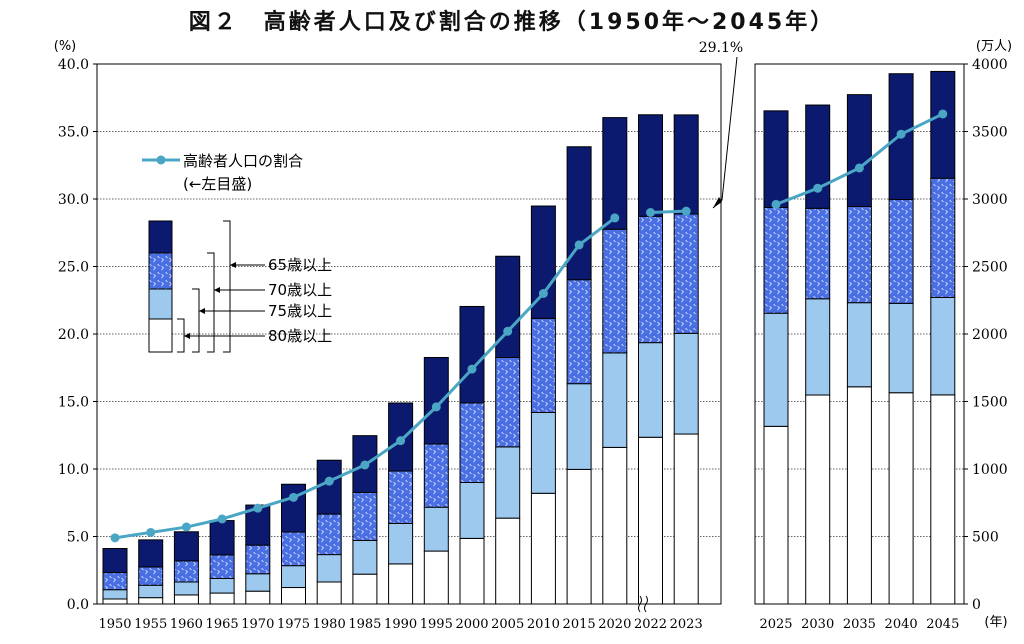 This screenshot has height=644, width=1024. What do you see at coordinates (507, 624) in the screenshot?
I see `x-tick-label: 2005` at bounding box center [507, 624].